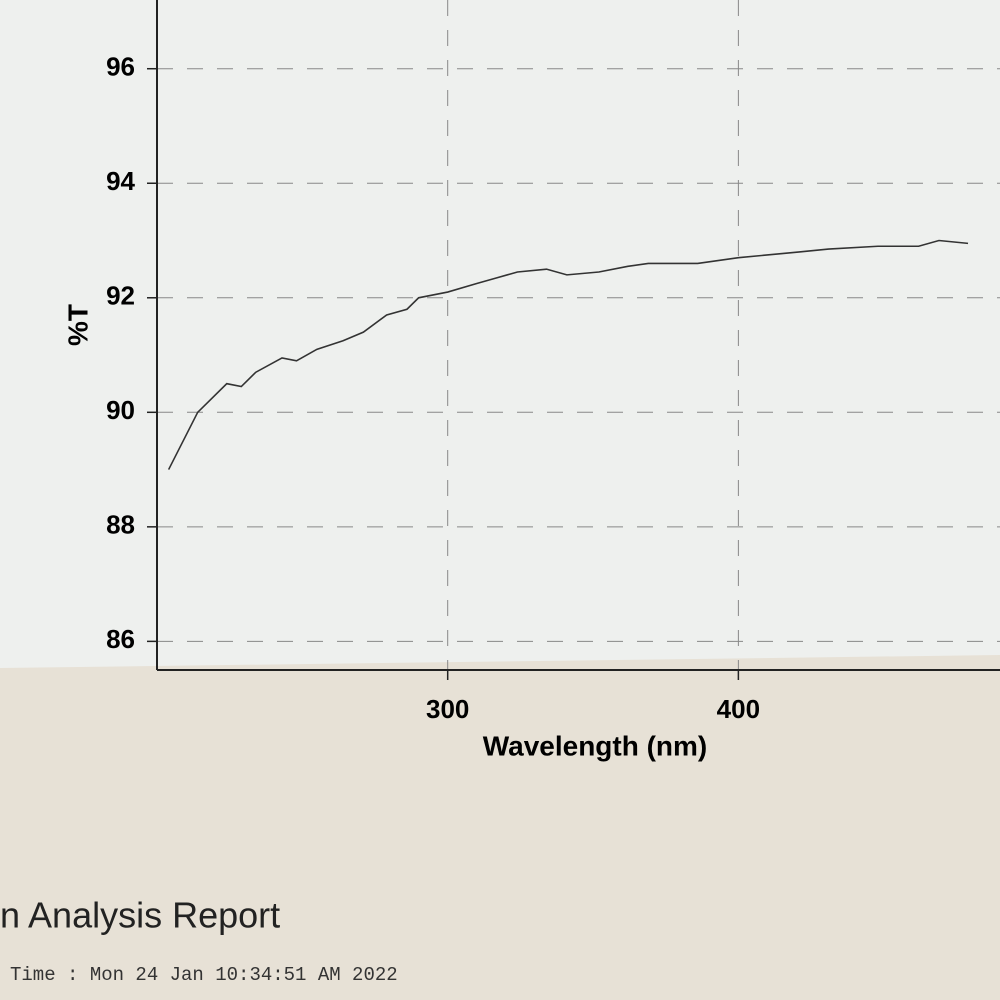 This screenshot has width=1000, height=1000. What do you see at coordinates (120, 410) in the screenshot?
I see `y-tick-label: 90` at bounding box center [120, 410].